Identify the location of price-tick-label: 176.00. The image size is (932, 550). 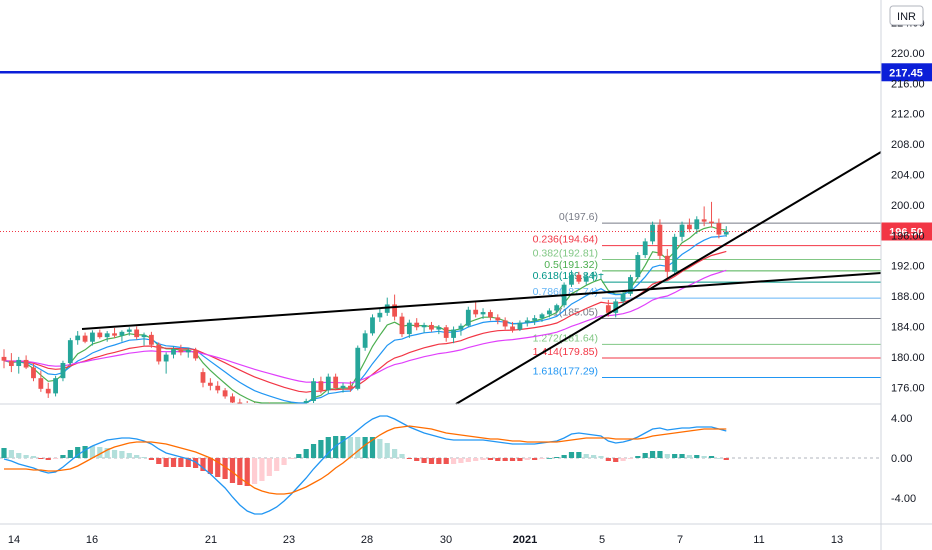
(908, 388).